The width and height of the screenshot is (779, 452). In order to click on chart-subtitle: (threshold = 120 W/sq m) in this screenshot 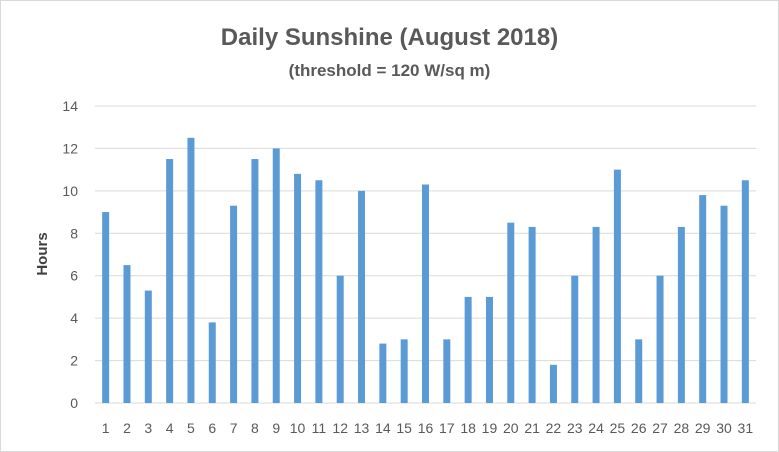, I will do `click(389, 70)`.